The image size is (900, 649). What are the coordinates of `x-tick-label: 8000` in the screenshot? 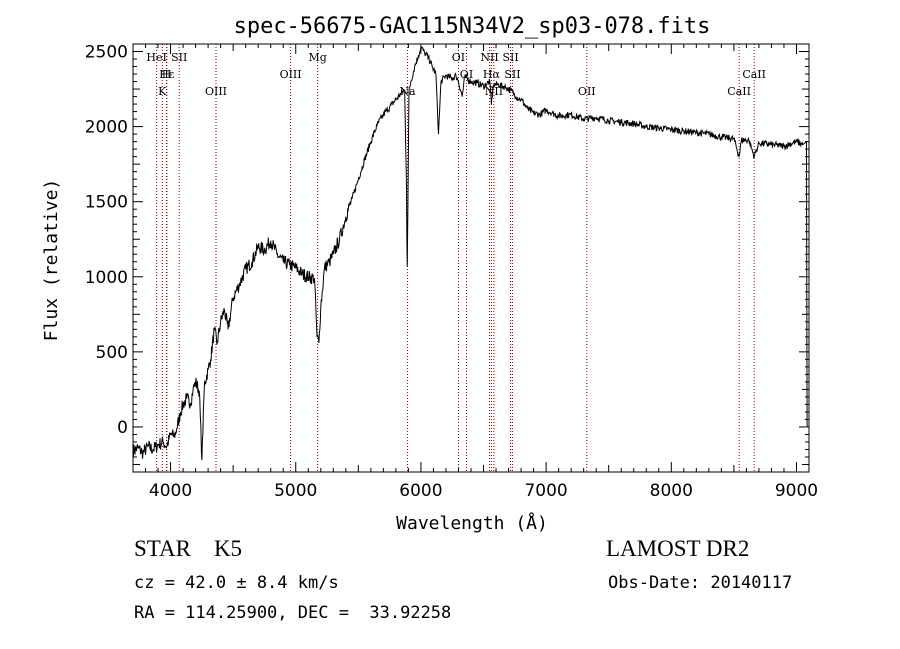 It's located at (671, 491).